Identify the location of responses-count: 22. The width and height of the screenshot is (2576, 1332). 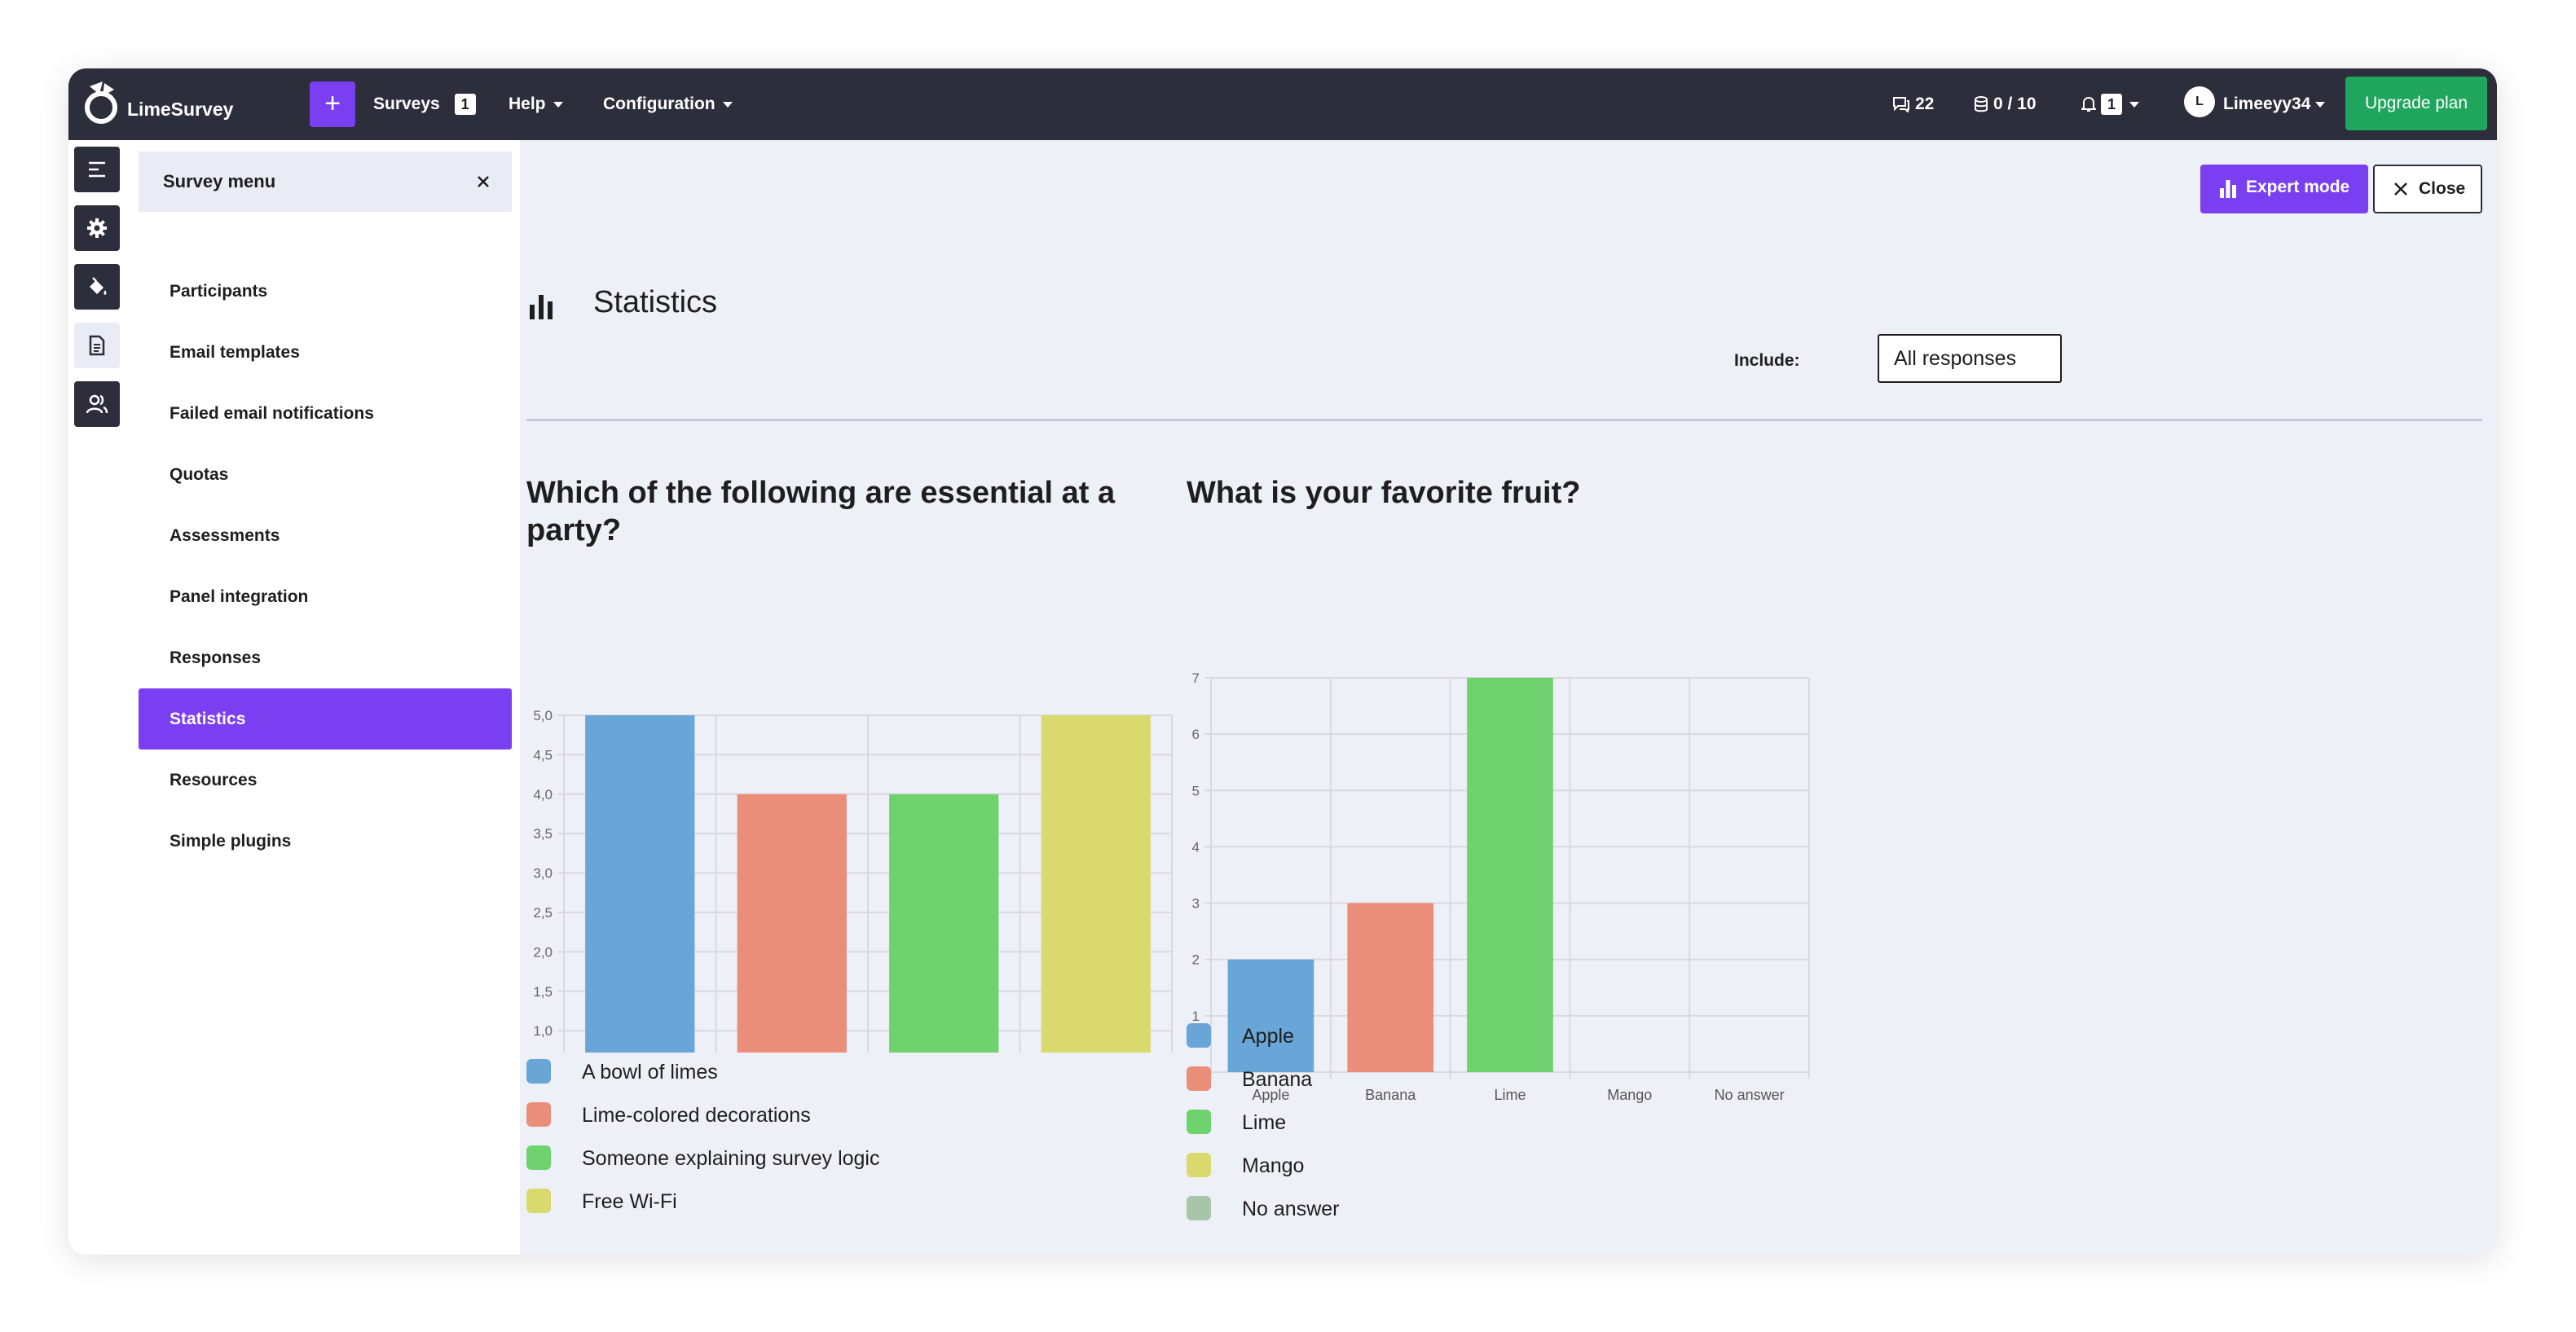
(1925, 104).